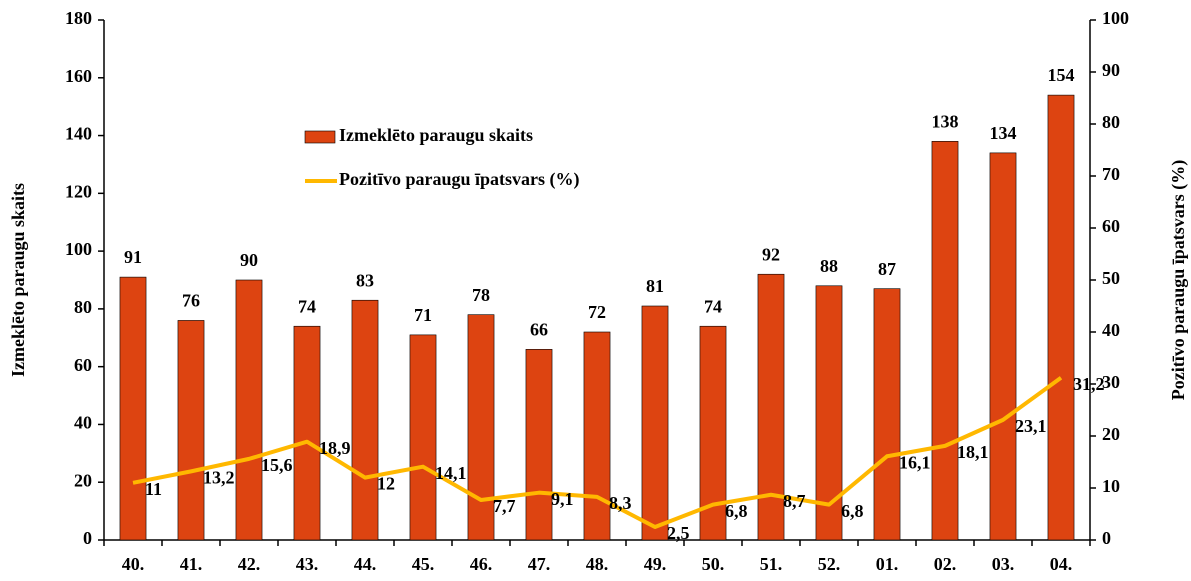 The width and height of the screenshot is (1191, 581). Describe the element at coordinates (655, 564) in the screenshot. I see `x-tick-label: 49.` at that location.